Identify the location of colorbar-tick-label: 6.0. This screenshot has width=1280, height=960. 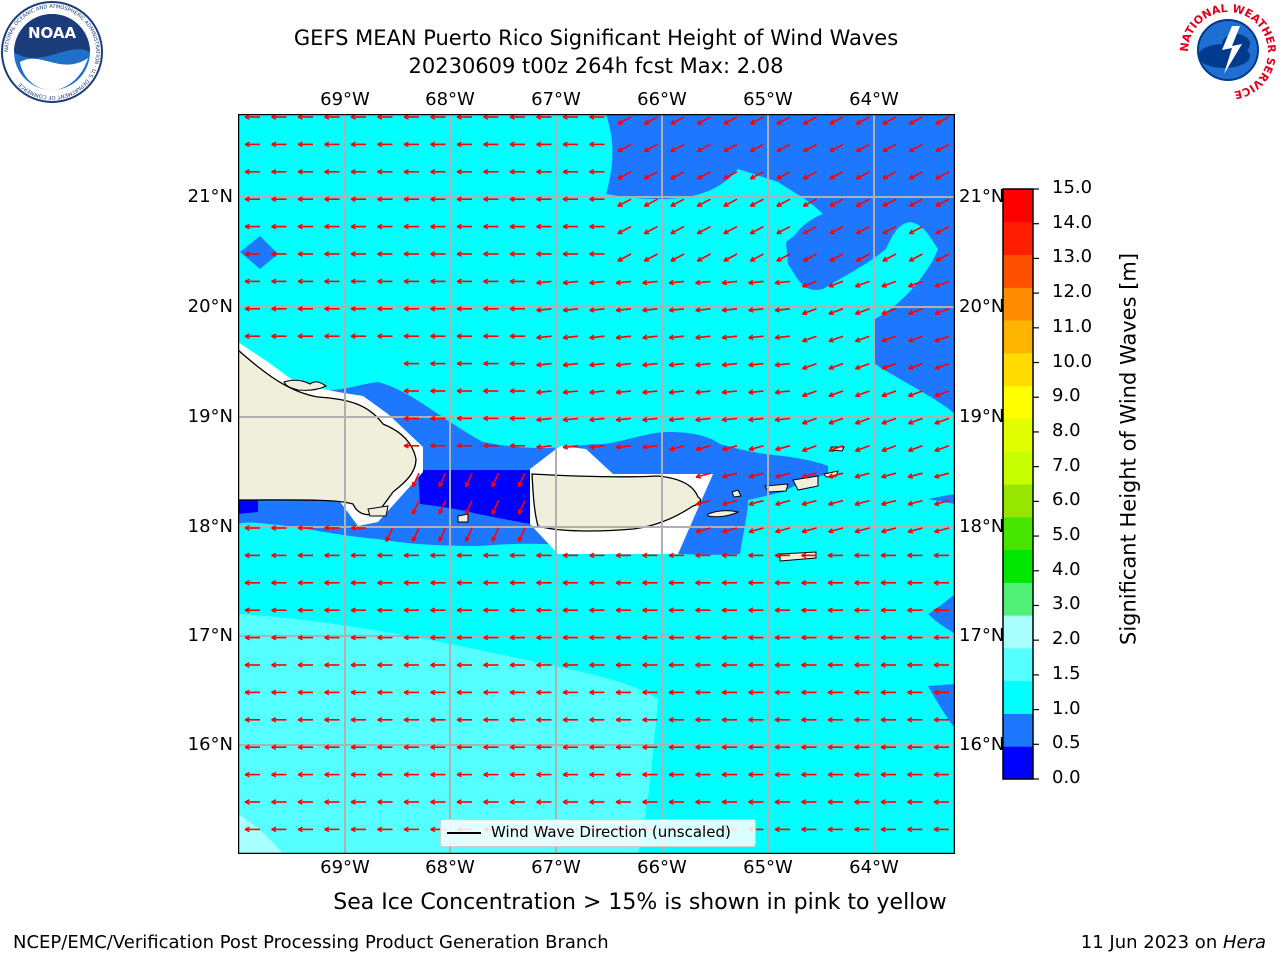
(1066, 500).